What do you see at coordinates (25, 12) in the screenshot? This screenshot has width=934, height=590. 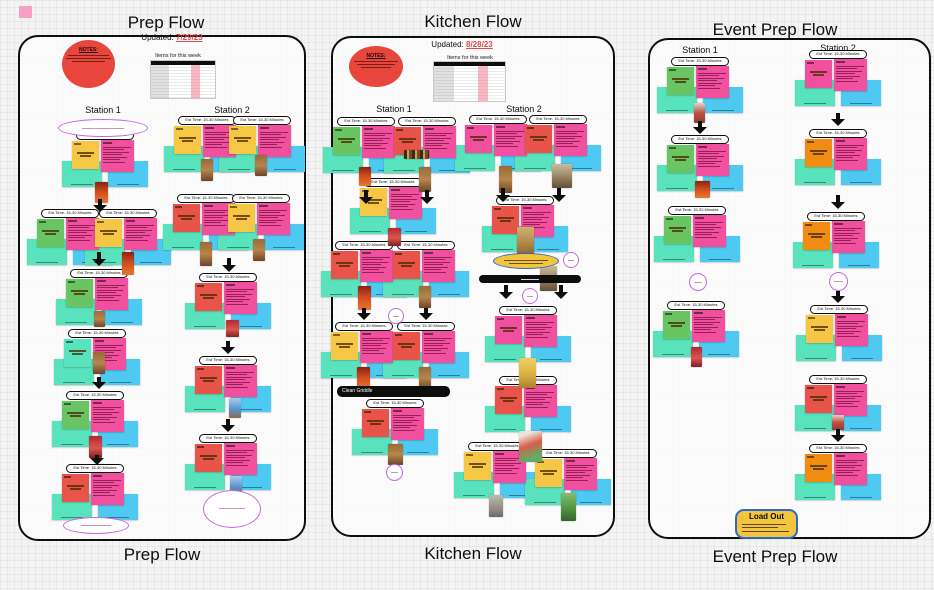 I see `partial-sticky-note` at bounding box center [25, 12].